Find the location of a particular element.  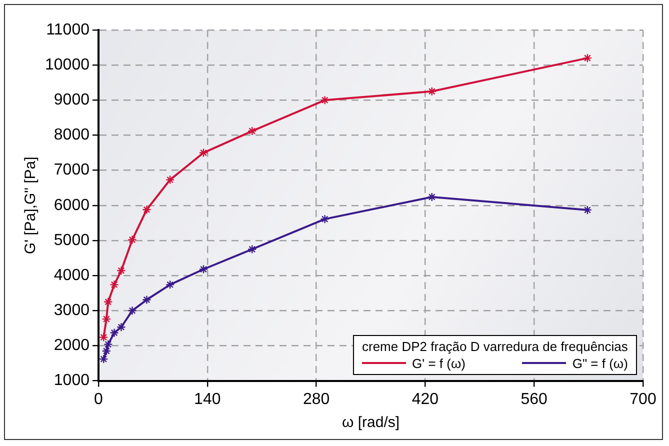

y-tick-label: 10000 is located at coordinates (67, 65).